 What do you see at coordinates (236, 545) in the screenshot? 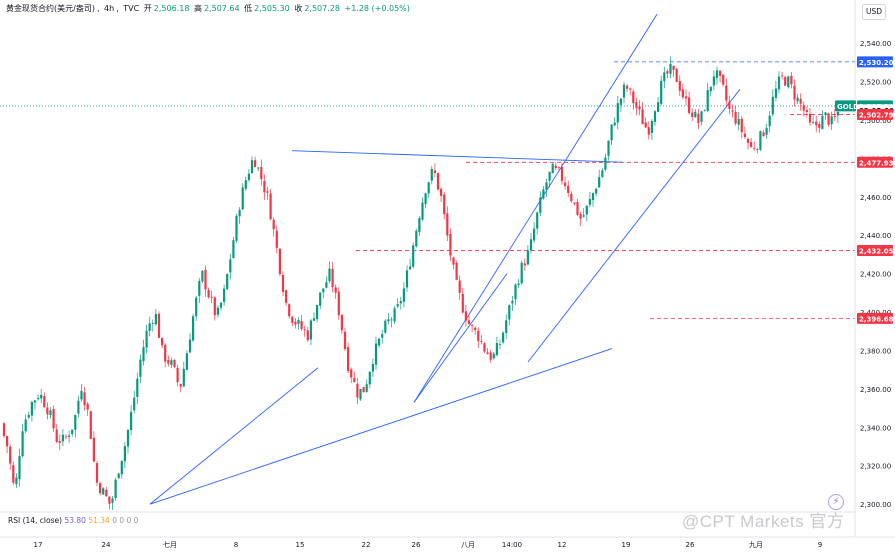
I see `x-tick-label: 8` at bounding box center [236, 545].